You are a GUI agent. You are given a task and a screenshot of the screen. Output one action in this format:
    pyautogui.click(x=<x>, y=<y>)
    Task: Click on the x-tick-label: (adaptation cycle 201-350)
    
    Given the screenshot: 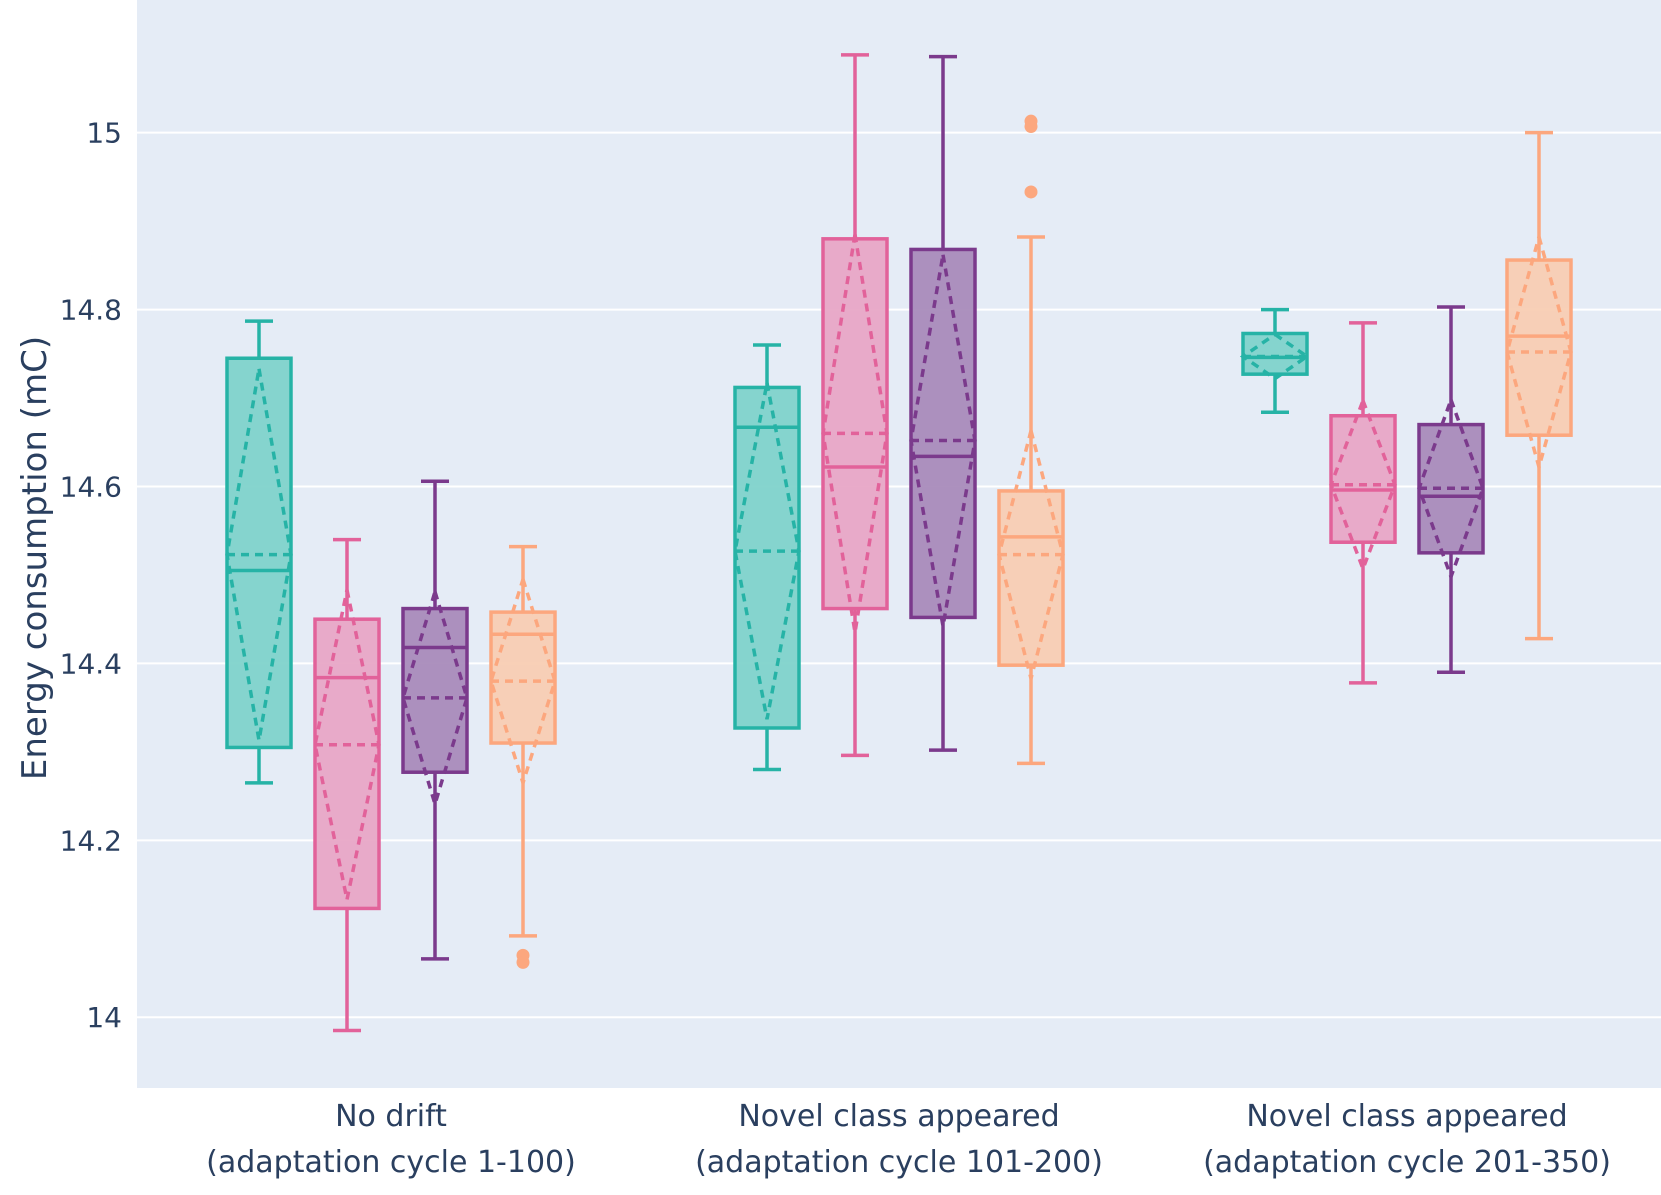 What is the action you would take?
    pyautogui.click(x=1407, y=1162)
    